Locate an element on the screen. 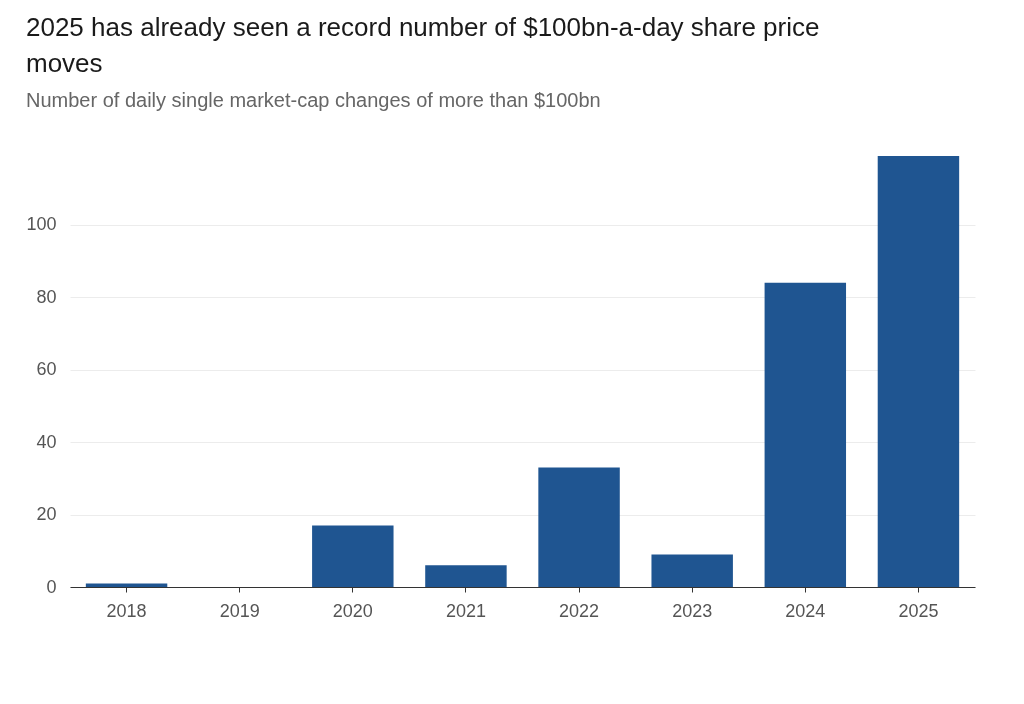  x-tick-label: 2025 is located at coordinates (918, 610).